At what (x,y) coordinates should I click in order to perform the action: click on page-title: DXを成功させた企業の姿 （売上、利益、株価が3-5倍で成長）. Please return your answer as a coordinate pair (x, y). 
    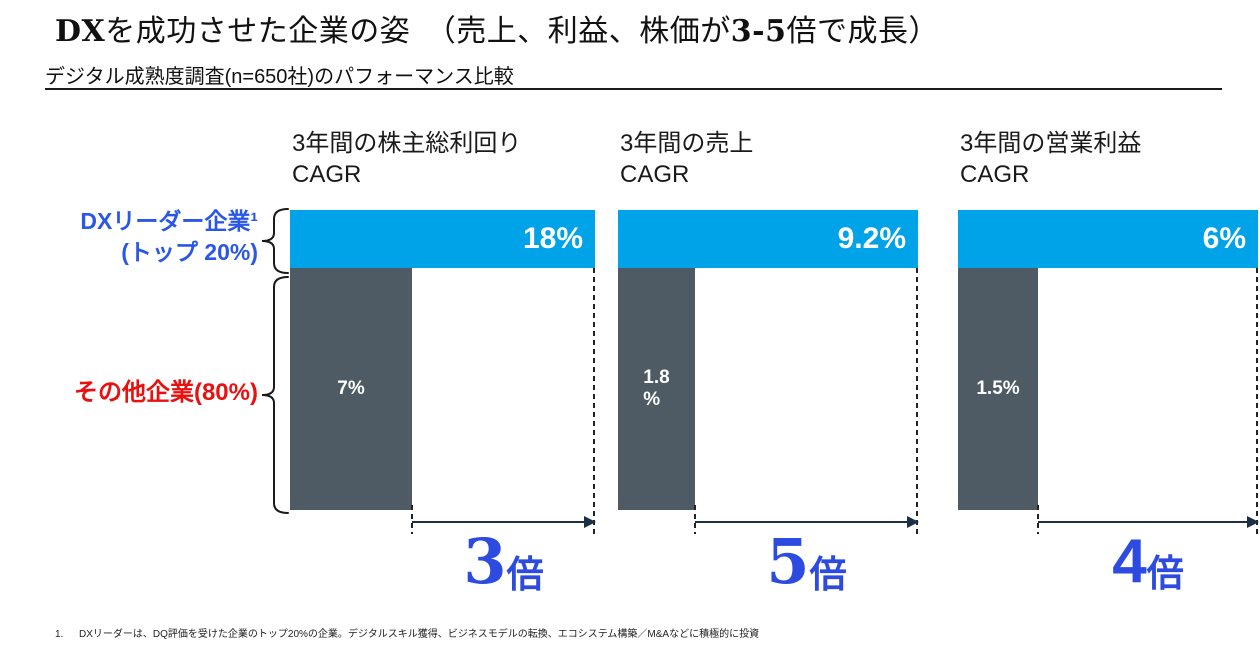
    Looking at the image, I should click on (497, 28).